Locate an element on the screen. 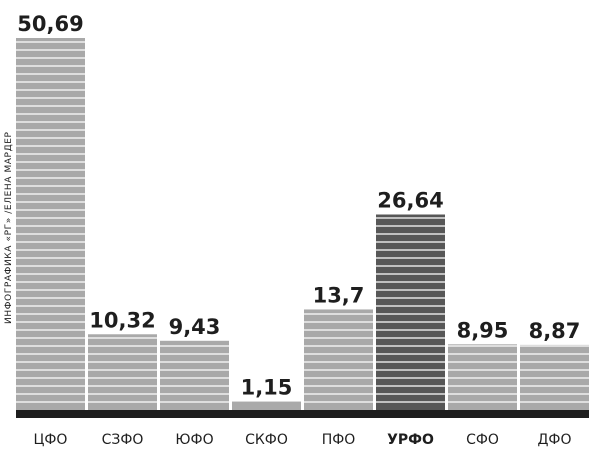 The image size is (590, 455). bar-group-3: 9,43 ЮФО is located at coordinates (194, 381).